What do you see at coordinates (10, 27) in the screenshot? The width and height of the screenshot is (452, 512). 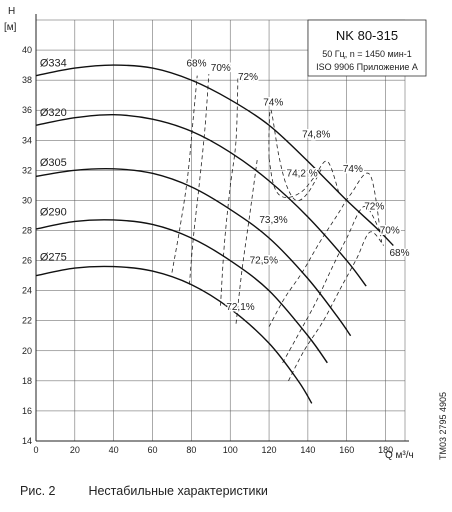 I see `y-axis-unit: [м]` at bounding box center [10, 27].